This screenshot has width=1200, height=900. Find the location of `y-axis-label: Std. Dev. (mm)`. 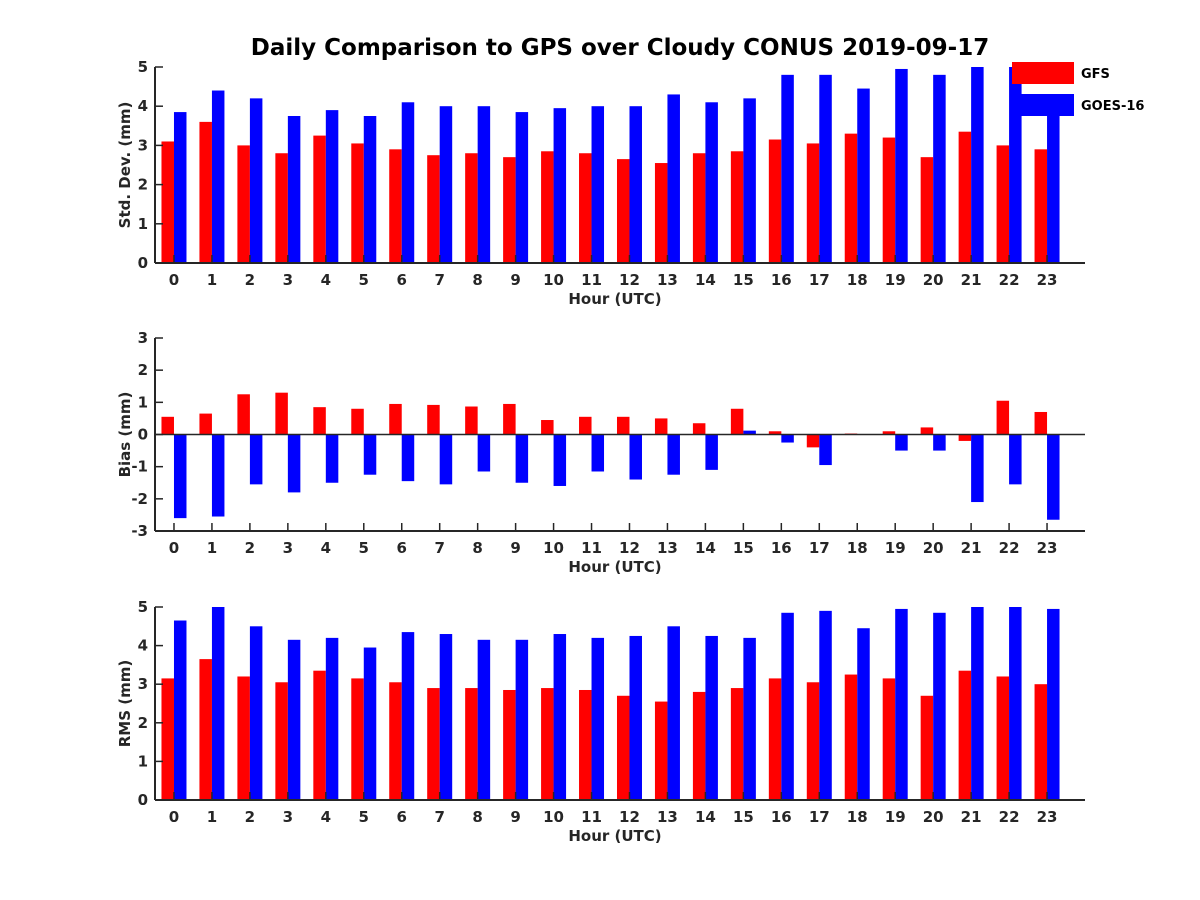

y-axis-label: Std. Dev. (mm) is located at coordinates (125, 165).